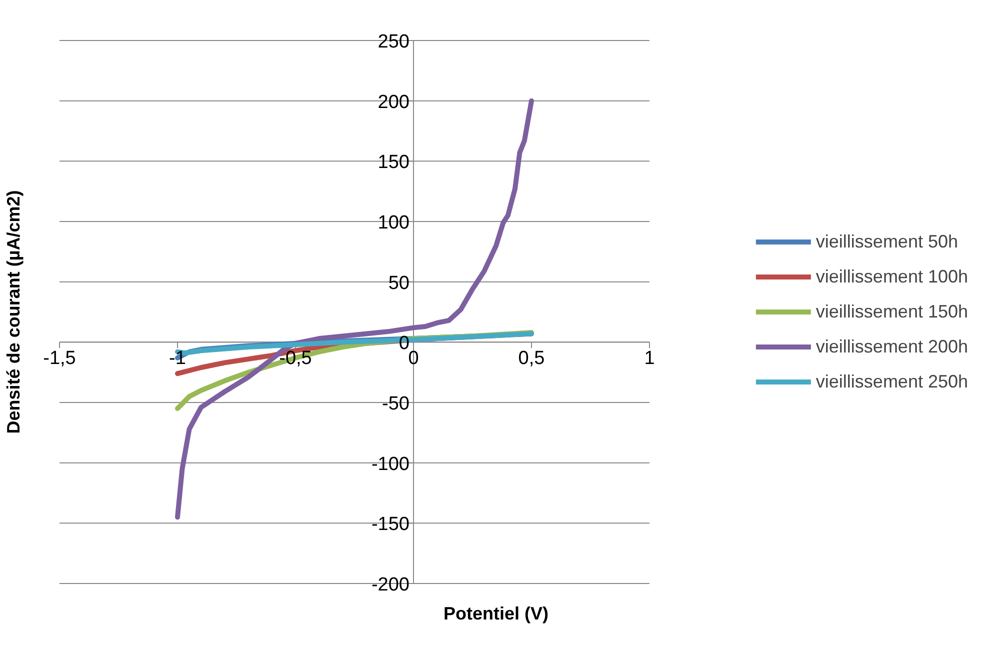 Image resolution: width=993 pixels, height=648 pixels. I want to click on y-tick-label: 50, so click(399, 283).